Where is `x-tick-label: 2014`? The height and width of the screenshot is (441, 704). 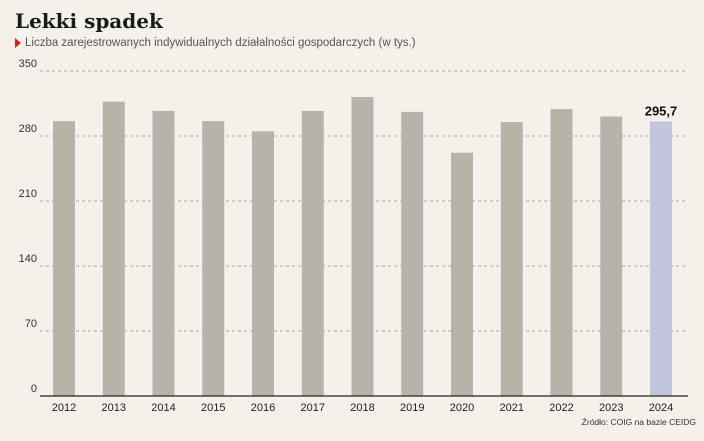 x-tick-label: 2014 is located at coordinates (163, 408).